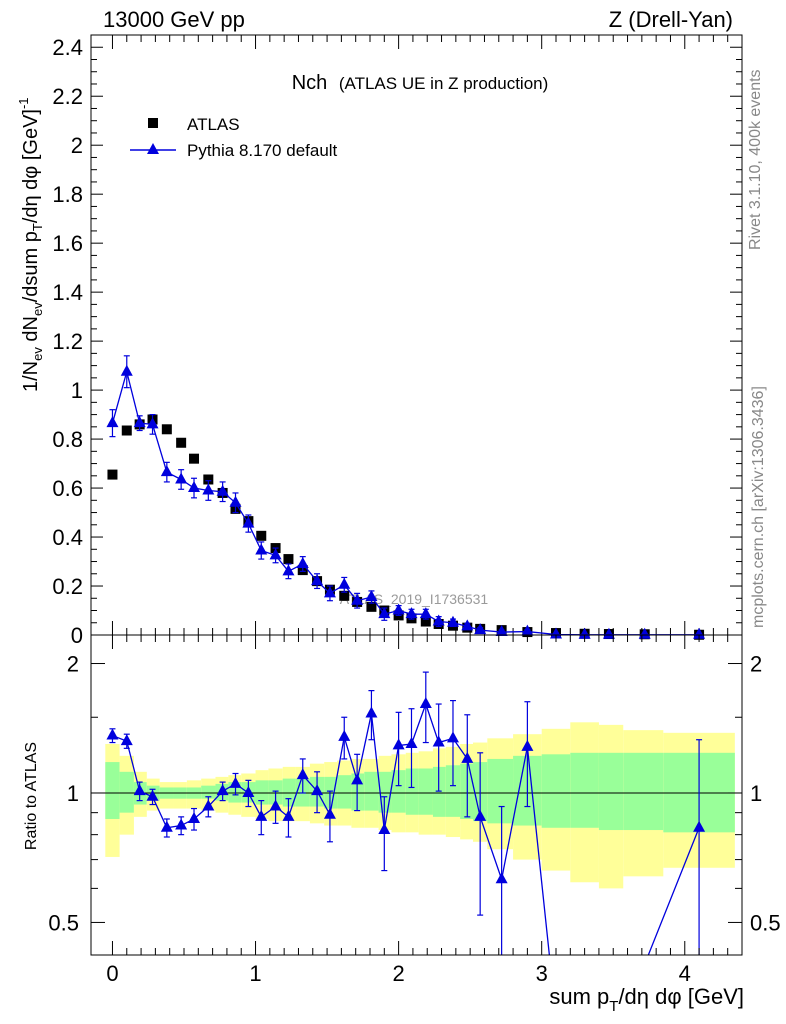 The image size is (786, 1024). What do you see at coordinates (758, 507) in the screenshot?
I see `mcplots-info: mcplots.cern.ch [arXiv:1306.3436]` at bounding box center [758, 507].